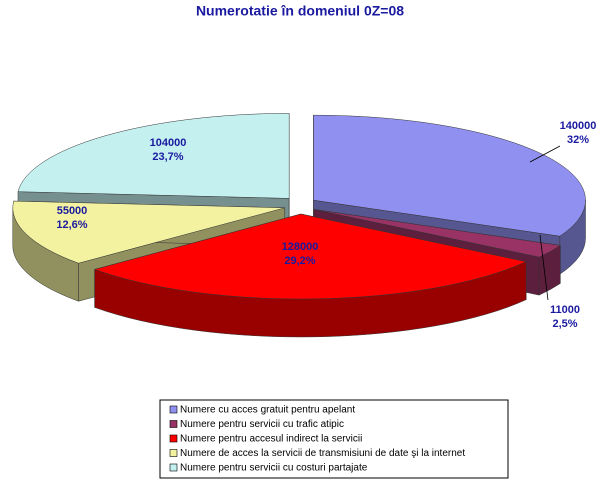 The image size is (600, 483). Describe the element at coordinates (300, 247) in the screenshot. I see `value-label: 128000` at that location.